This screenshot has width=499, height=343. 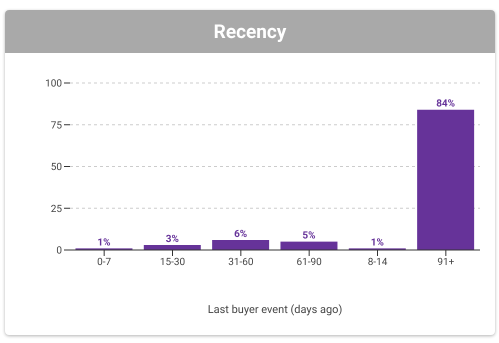 I want to click on y-tick-label: 25, so click(x=56, y=209).